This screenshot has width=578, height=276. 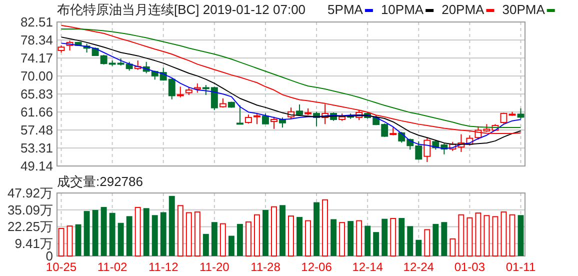 I want to click on legend-item: 10PMA, so click(x=407, y=9).